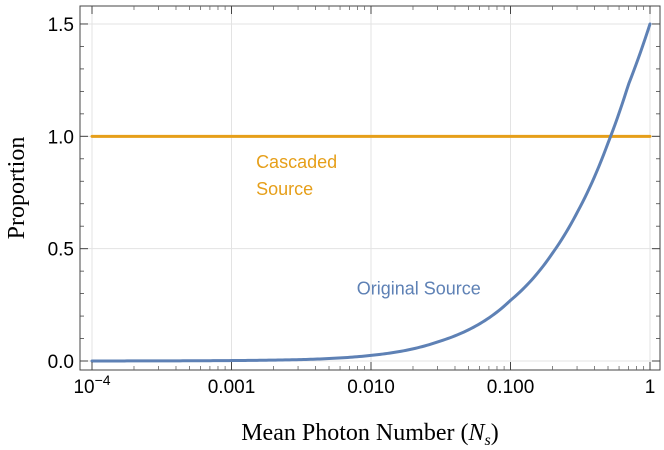 This screenshot has width=664, height=450. Describe the element at coordinates (61, 250) in the screenshot. I see `y-tick-label: 0.5` at that location.